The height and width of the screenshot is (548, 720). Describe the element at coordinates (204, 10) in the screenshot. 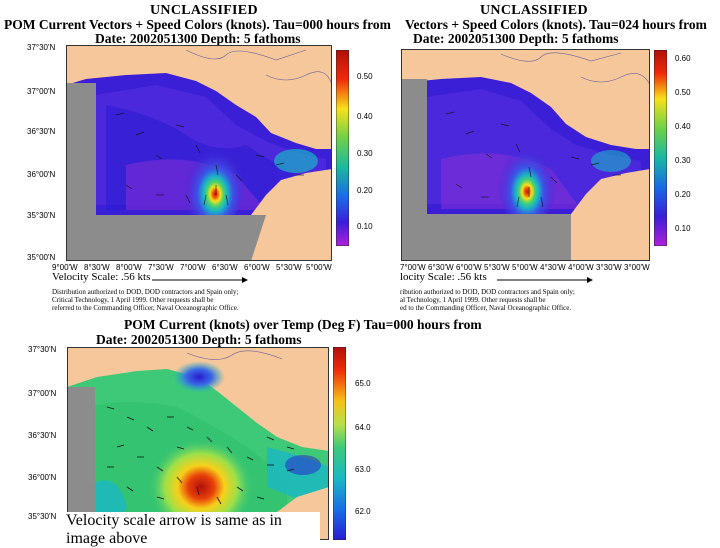

I see `top-left-classification: UNCLASSIFIED` at that location.